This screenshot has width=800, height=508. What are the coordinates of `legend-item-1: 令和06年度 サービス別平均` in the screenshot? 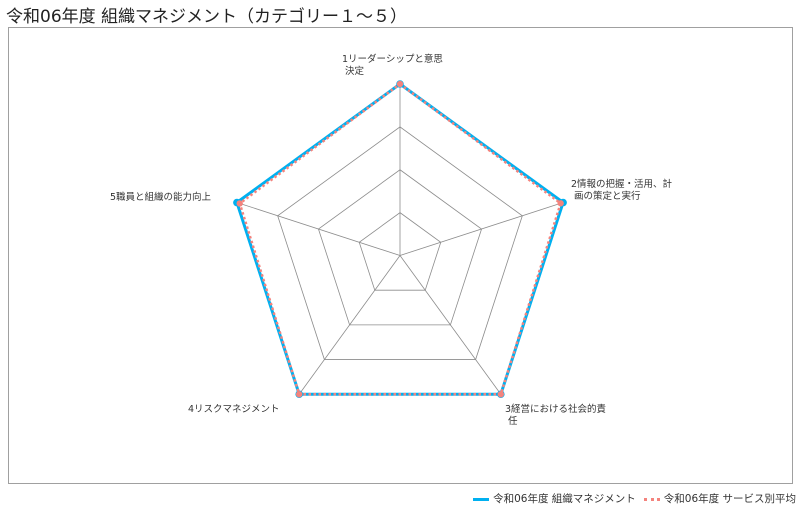 It's located at (719, 498).